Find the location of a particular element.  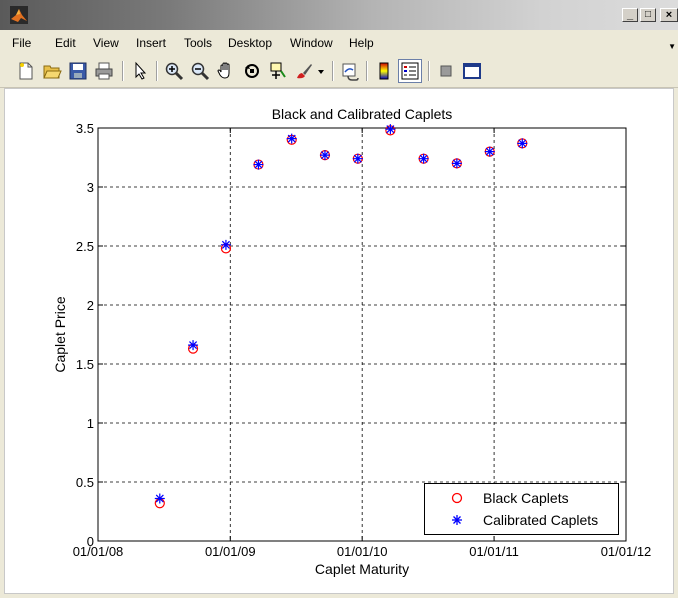

y-tick-label: 1.5 is located at coordinates (85, 364).